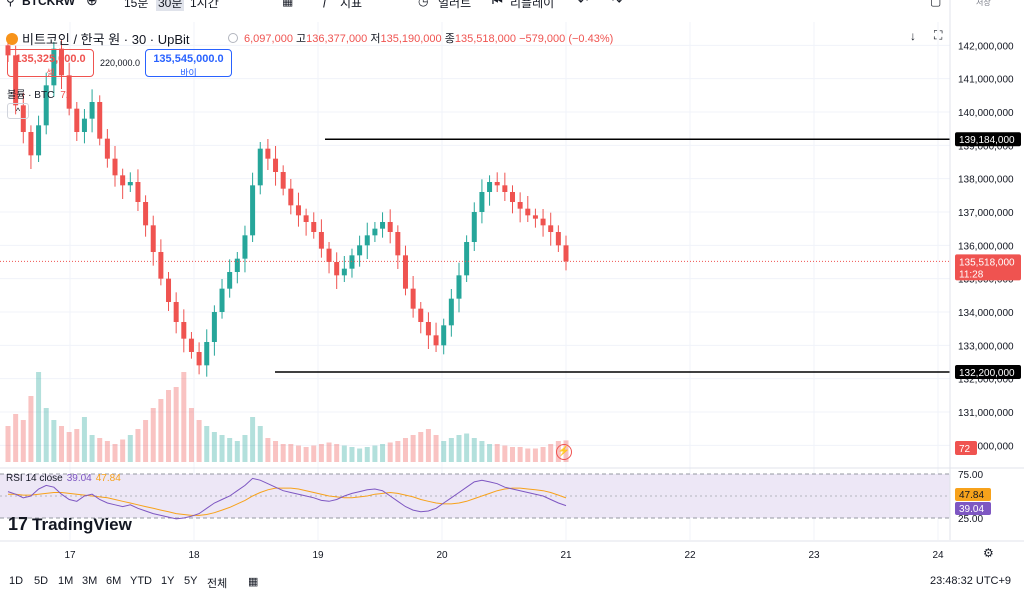 Image resolution: width=1024 pixels, height=591 pixels. What do you see at coordinates (188, 59) in the screenshot?
I see `buy-price: 135,545,000.0` at bounding box center [188, 59].